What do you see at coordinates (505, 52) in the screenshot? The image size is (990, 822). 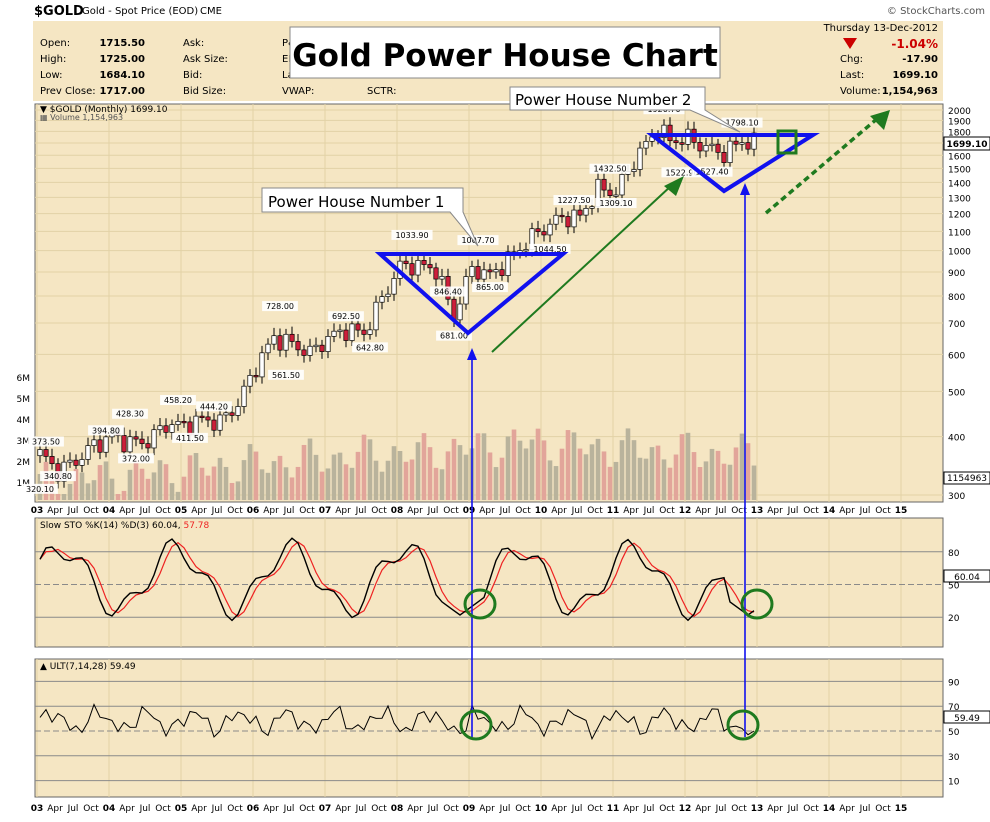 I see `title-box` at bounding box center [505, 52].